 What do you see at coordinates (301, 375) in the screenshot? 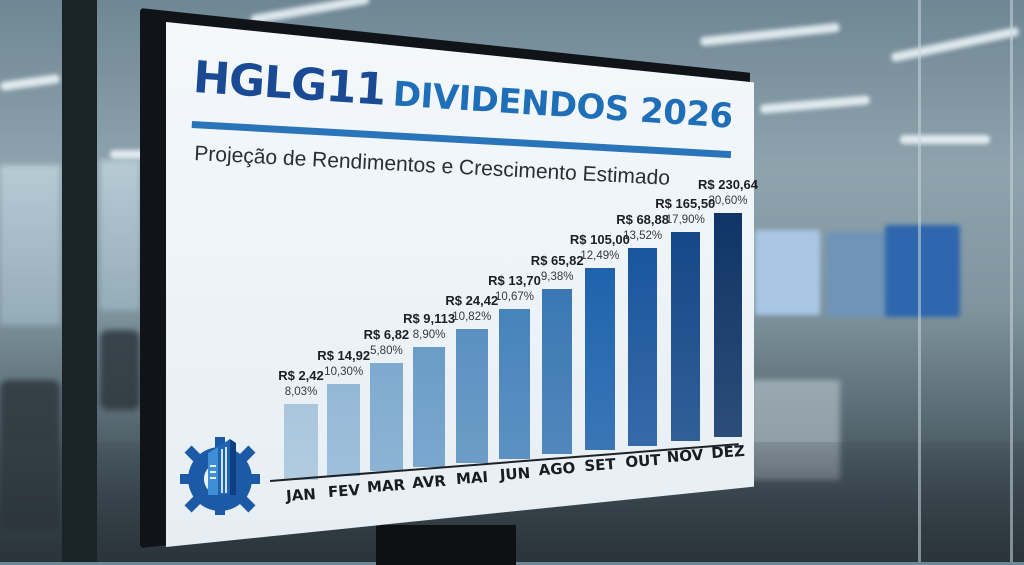
I see `bar-value-label: R$ 2,42` at bounding box center [301, 375].